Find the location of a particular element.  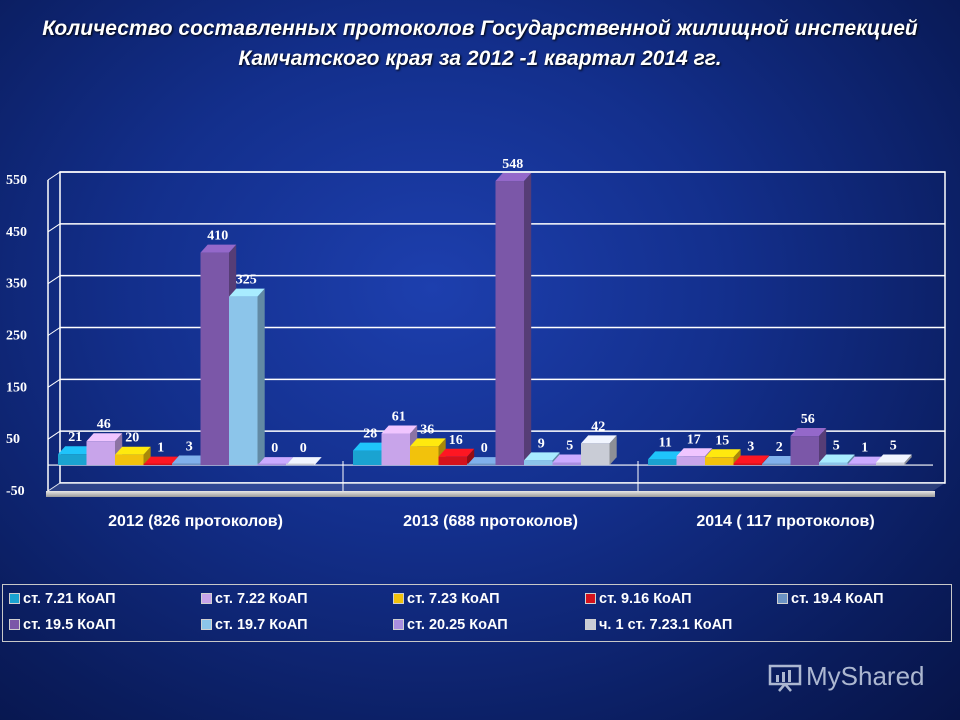

data-label: 36 is located at coordinates (427, 429).